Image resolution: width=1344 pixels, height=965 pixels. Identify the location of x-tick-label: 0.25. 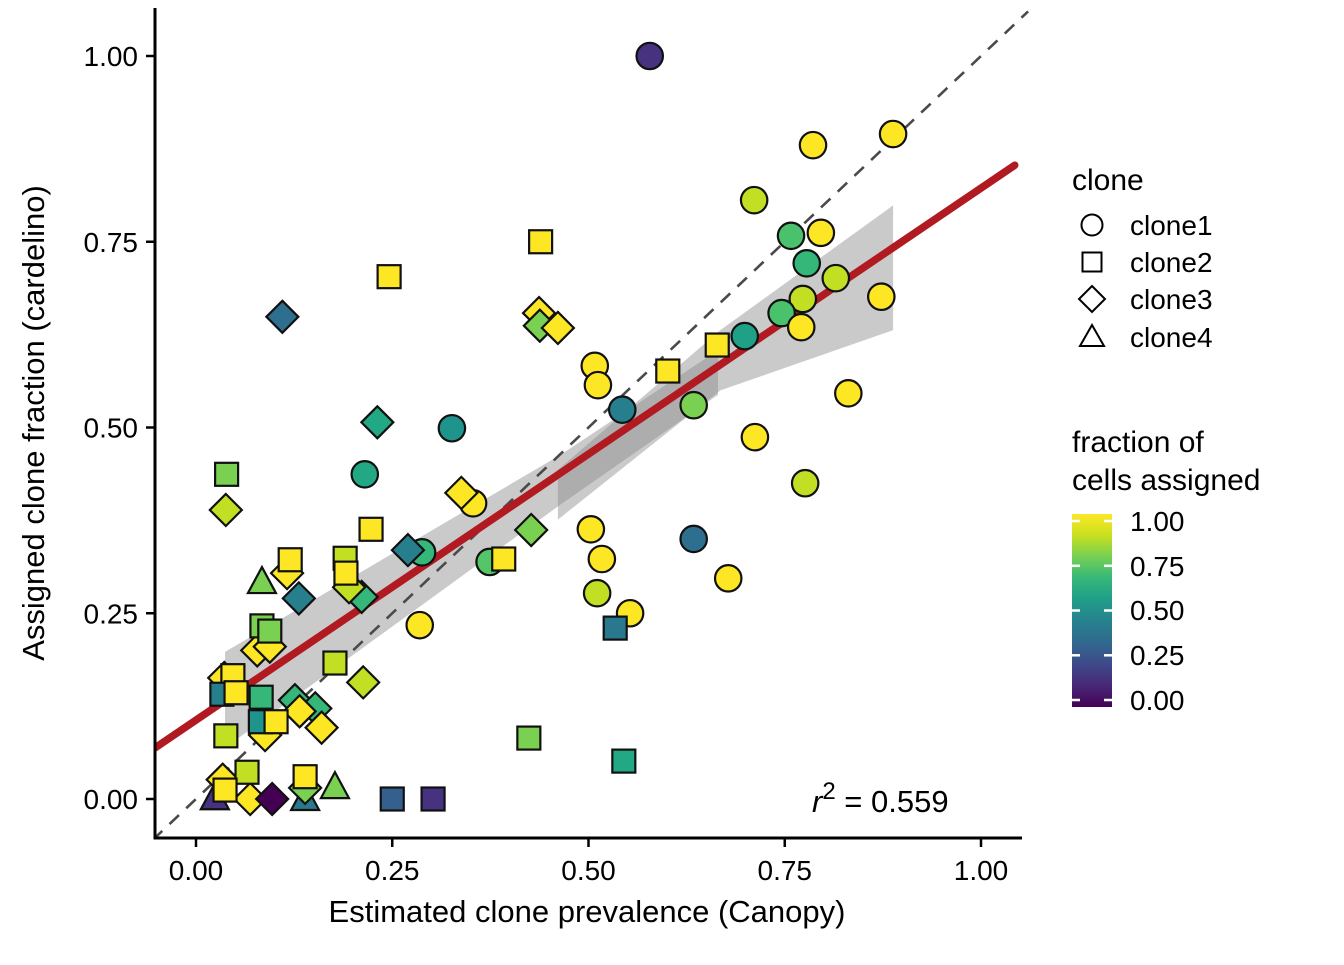
(392, 870).